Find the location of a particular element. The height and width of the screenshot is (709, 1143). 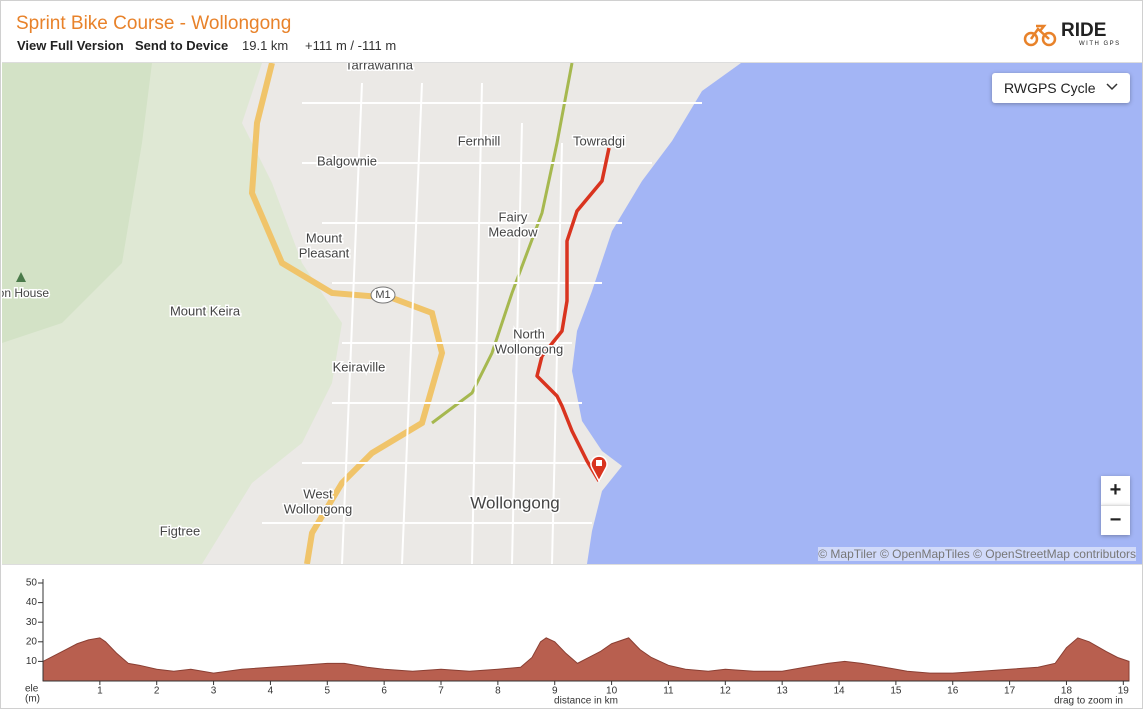

x-tick-label: 19 is located at coordinates (1124, 691).